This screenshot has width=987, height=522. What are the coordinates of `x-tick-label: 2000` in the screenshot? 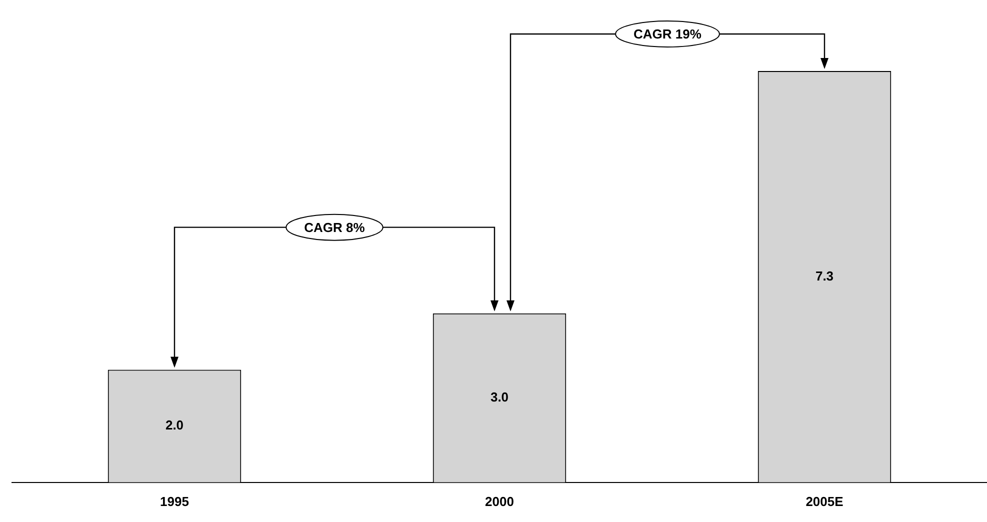 It's located at (499, 501).